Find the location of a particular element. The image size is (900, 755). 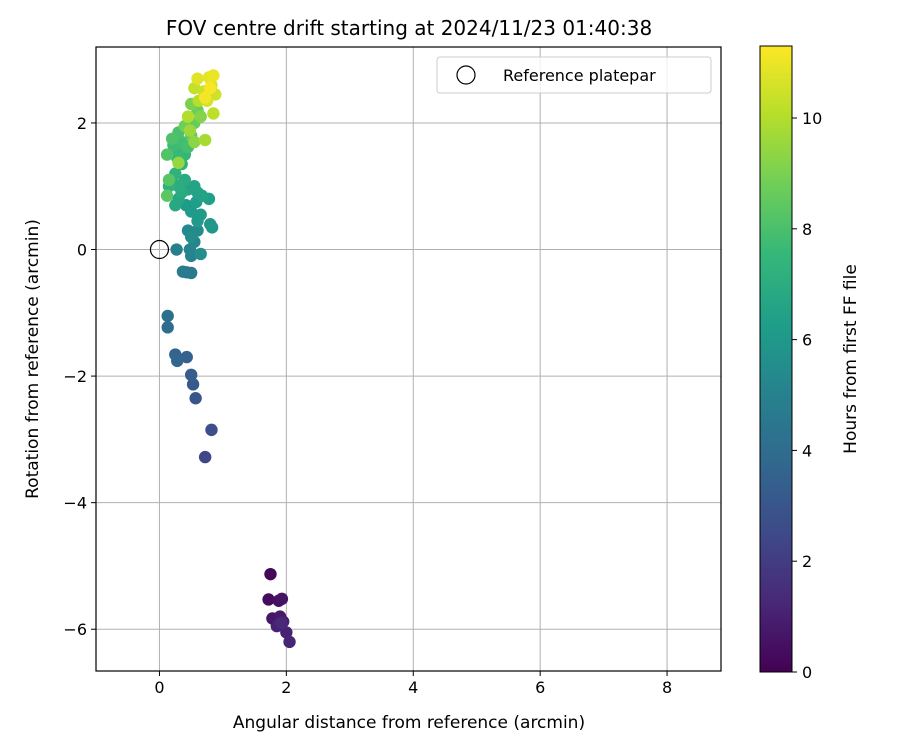

reference-platepar-marker is located at coordinates (159, 249).